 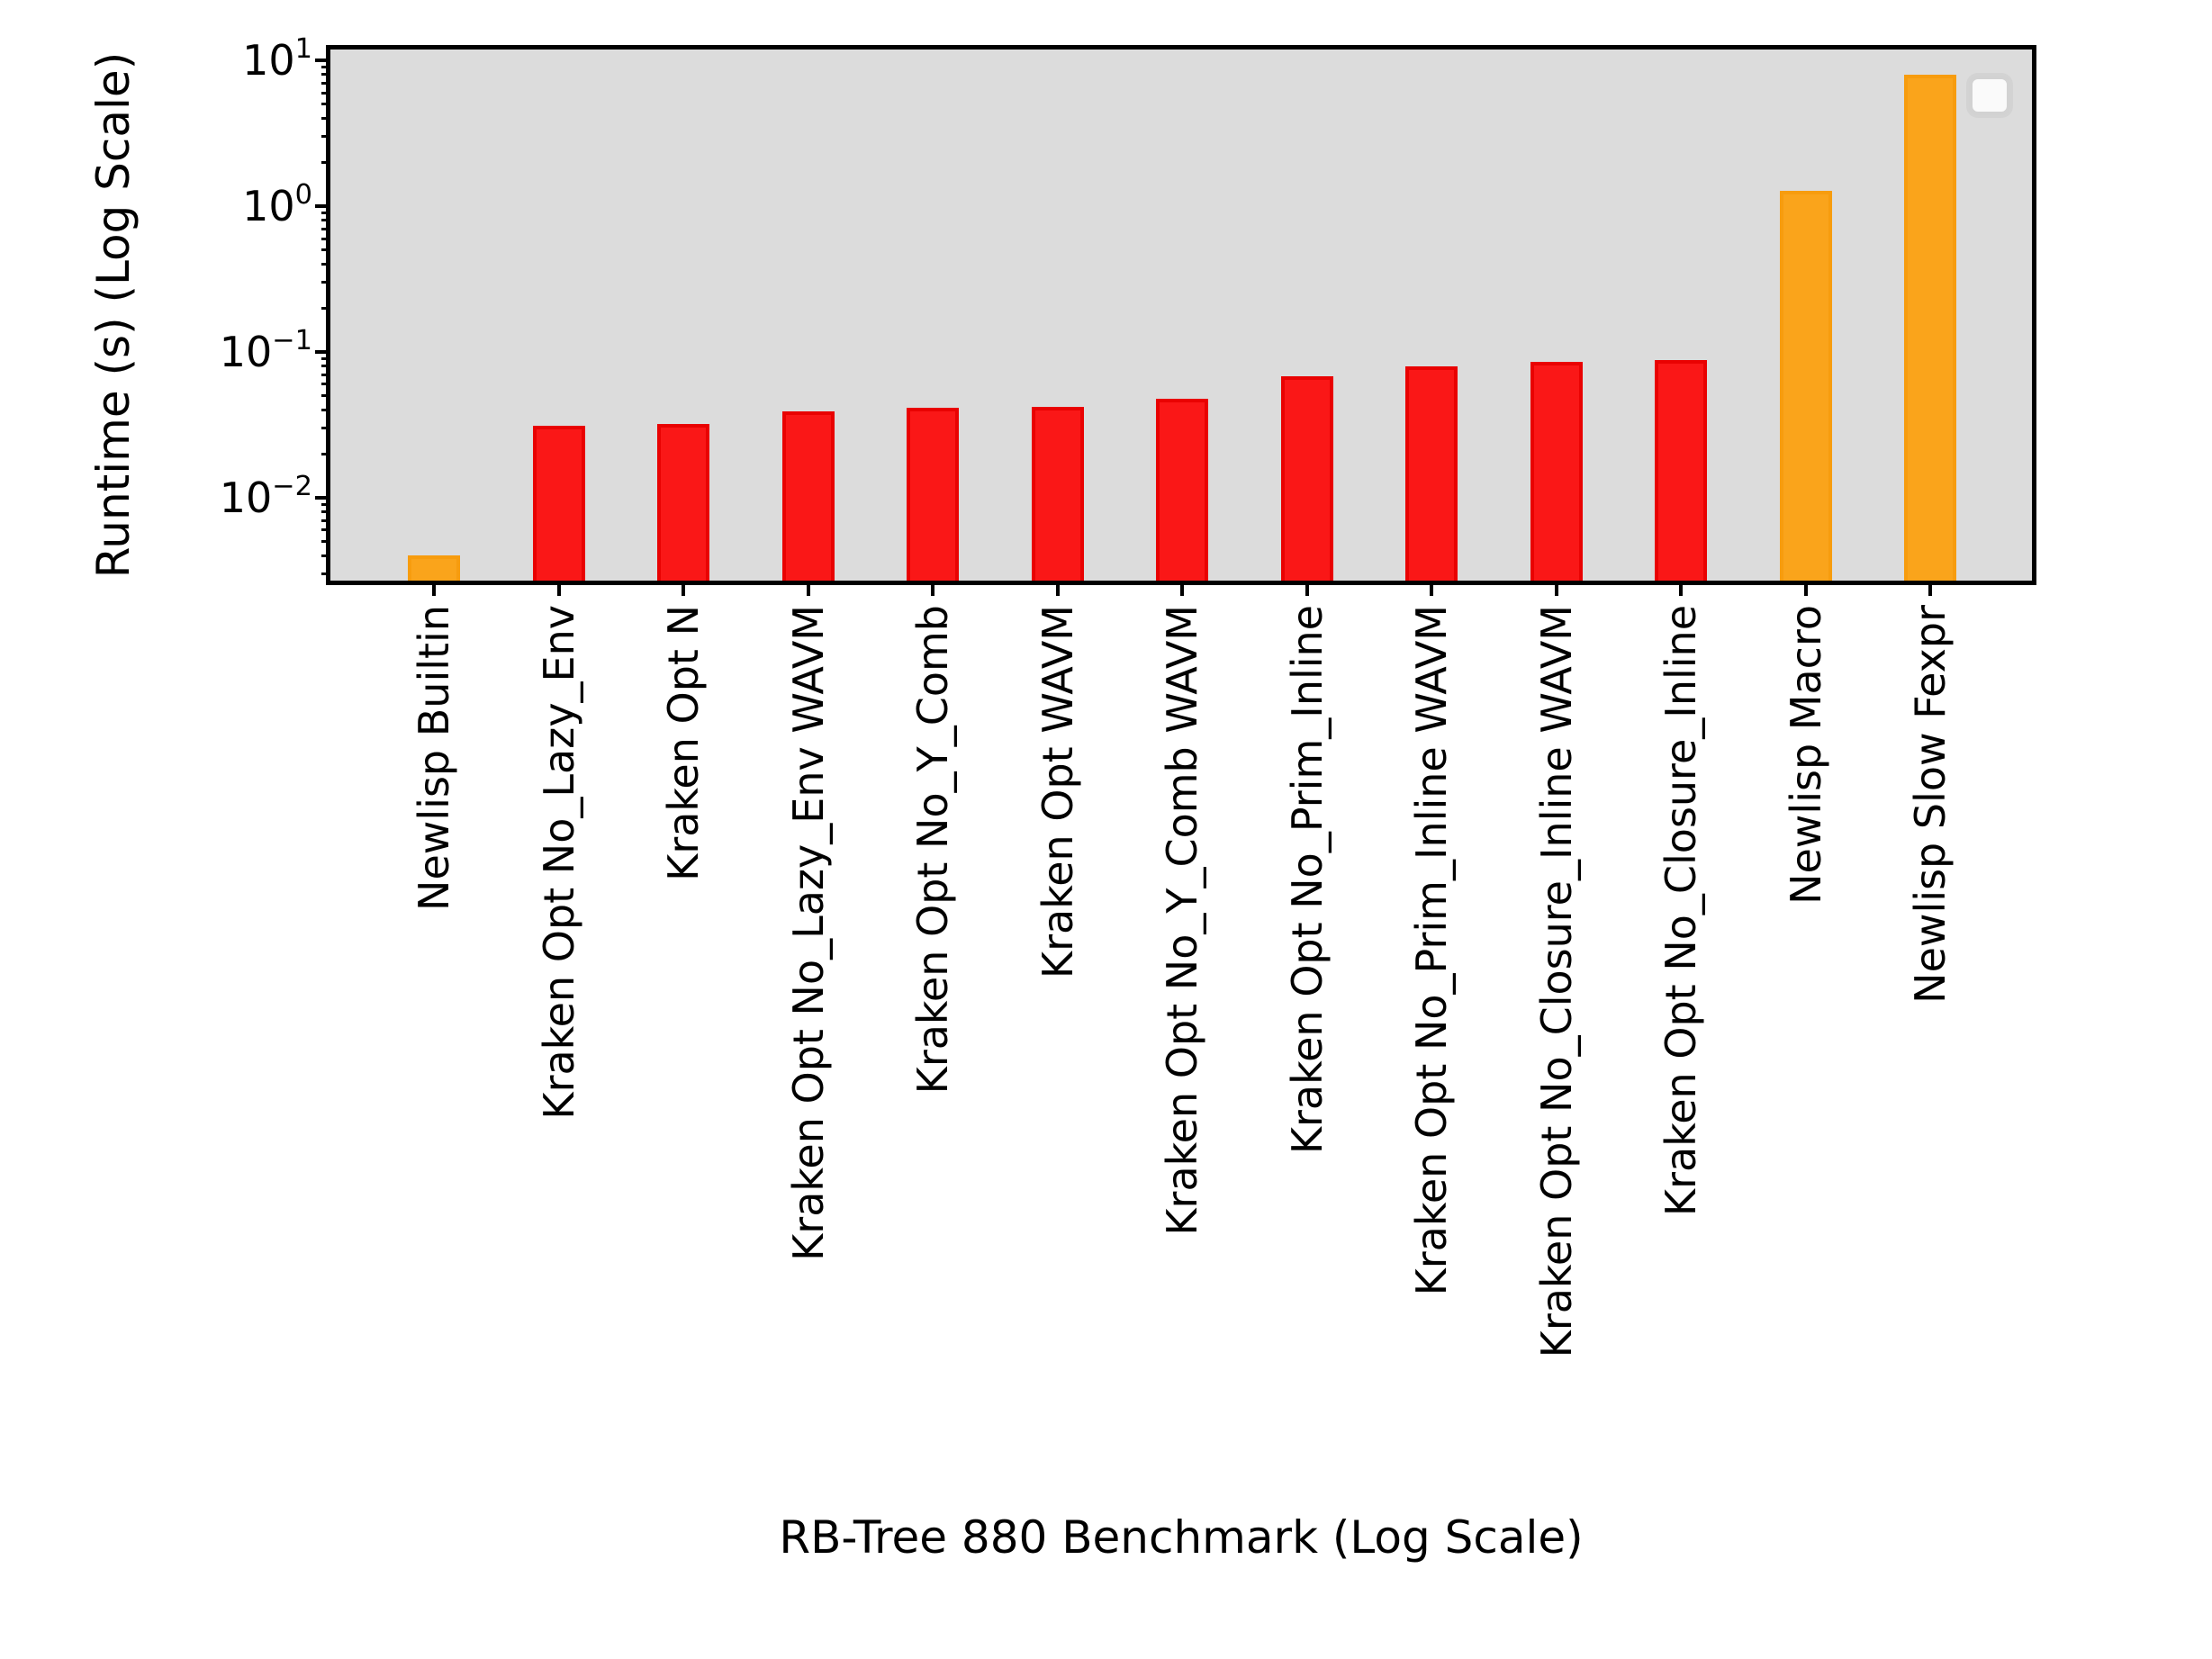 What do you see at coordinates (434, 758) in the screenshot?
I see `x-tick-label: Newlisp Builtin` at bounding box center [434, 758].